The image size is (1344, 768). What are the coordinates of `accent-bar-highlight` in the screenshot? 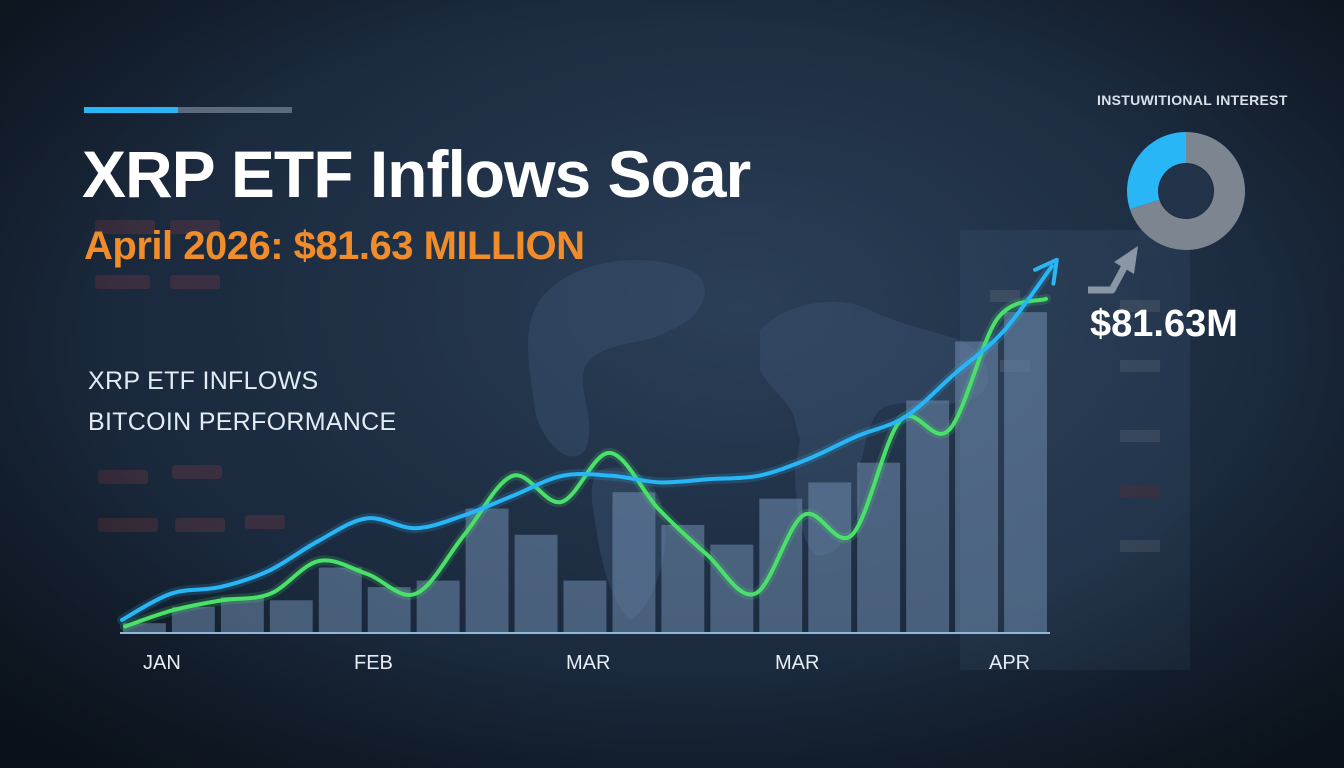 It's located at (131, 110).